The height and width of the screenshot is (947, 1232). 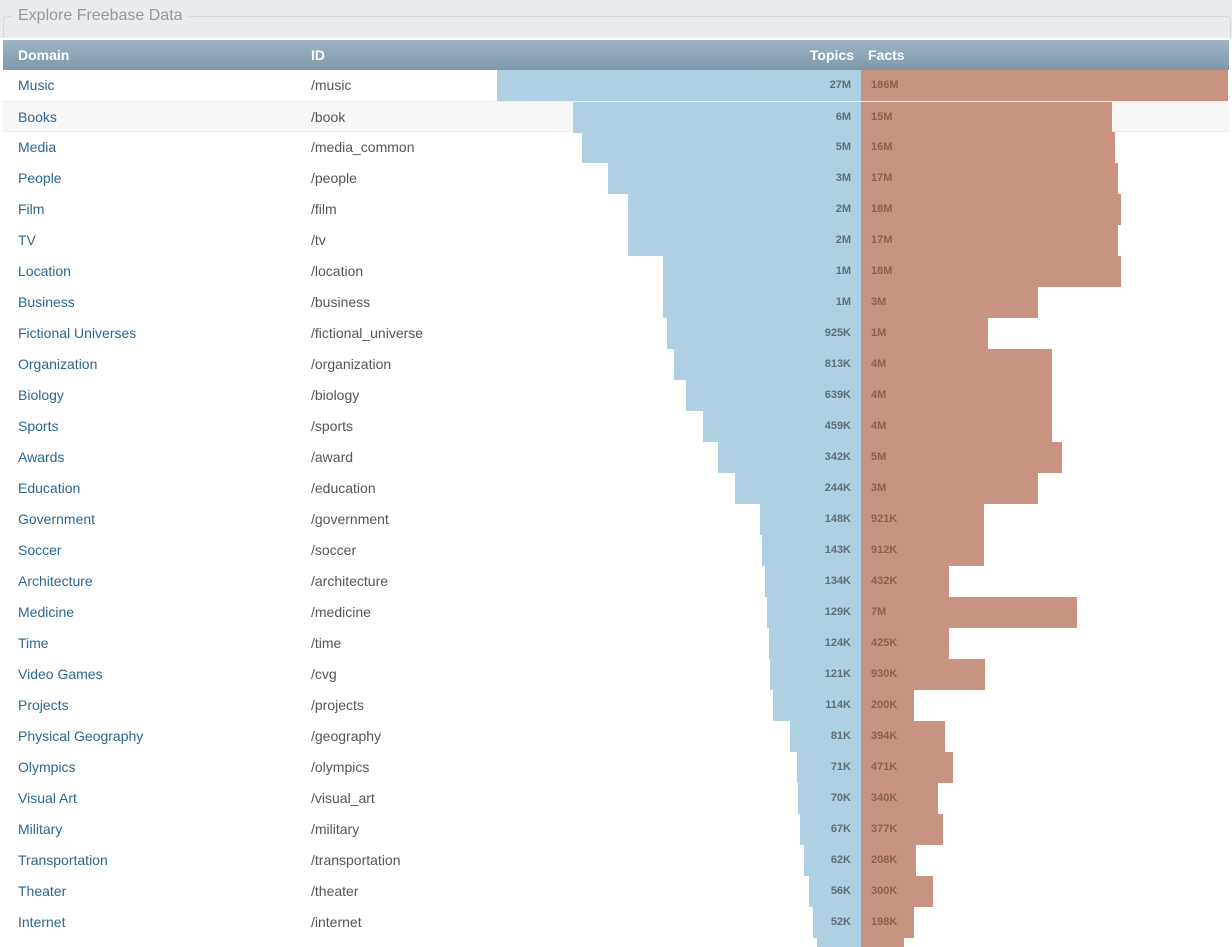 What do you see at coordinates (40, 178) in the screenshot?
I see `domain-link: People` at bounding box center [40, 178].